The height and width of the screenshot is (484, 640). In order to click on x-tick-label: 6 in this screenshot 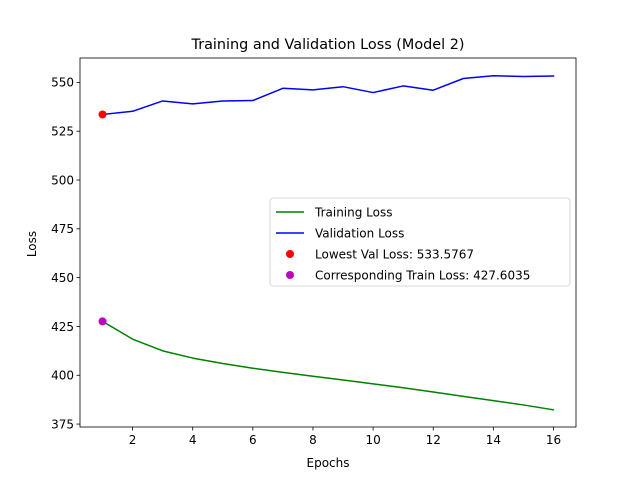, I will do `click(253, 440)`.